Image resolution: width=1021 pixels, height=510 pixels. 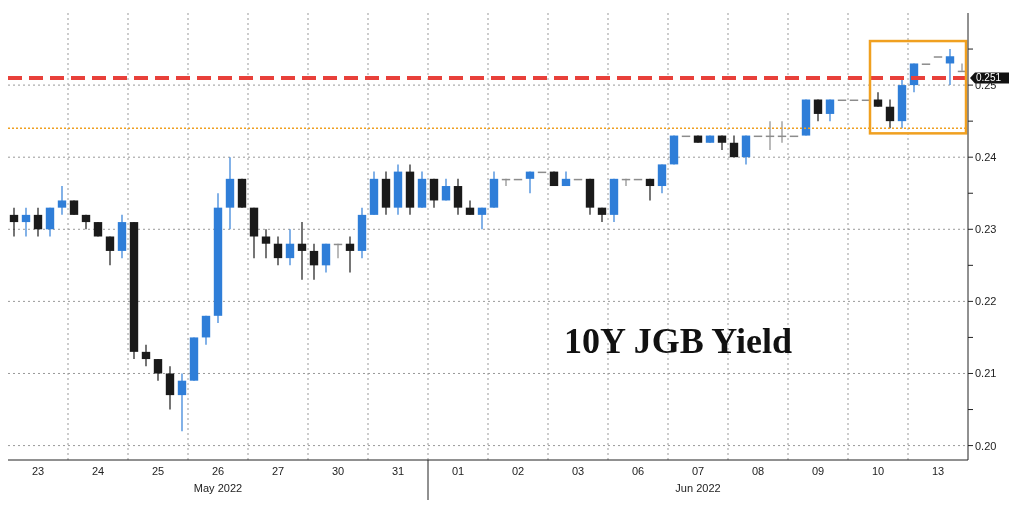 What do you see at coordinates (986, 301) in the screenshot?
I see `y-tick-label: 0.22` at bounding box center [986, 301].